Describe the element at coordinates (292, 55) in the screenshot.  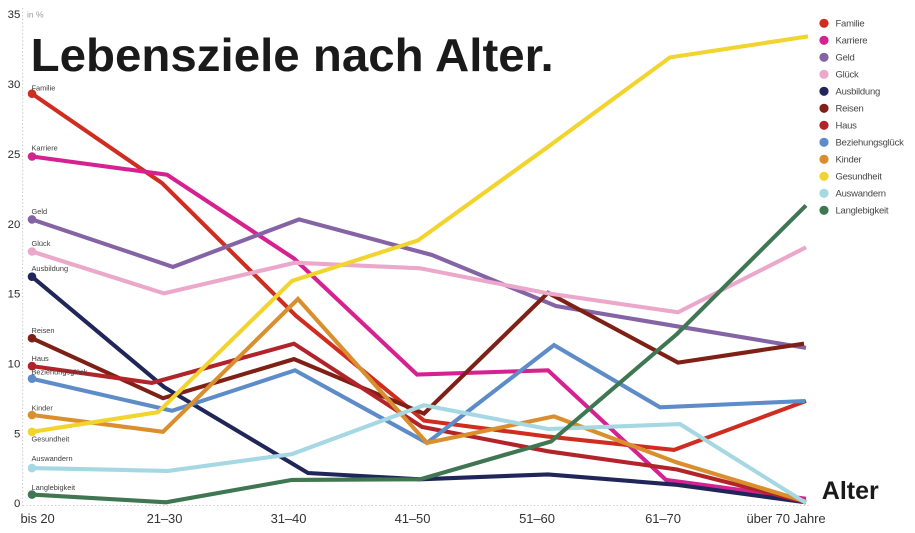
I see `svg-text: Lebensziele nach Alter.` at that location.